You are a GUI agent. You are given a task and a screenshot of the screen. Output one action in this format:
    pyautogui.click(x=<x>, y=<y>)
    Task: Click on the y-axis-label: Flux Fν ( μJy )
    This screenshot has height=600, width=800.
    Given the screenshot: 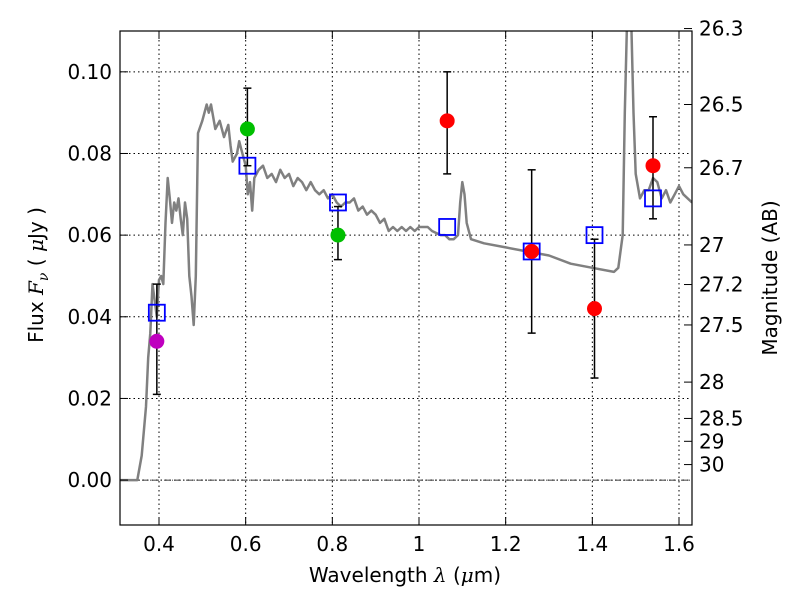 What is the action you would take?
    pyautogui.click(x=38, y=275)
    